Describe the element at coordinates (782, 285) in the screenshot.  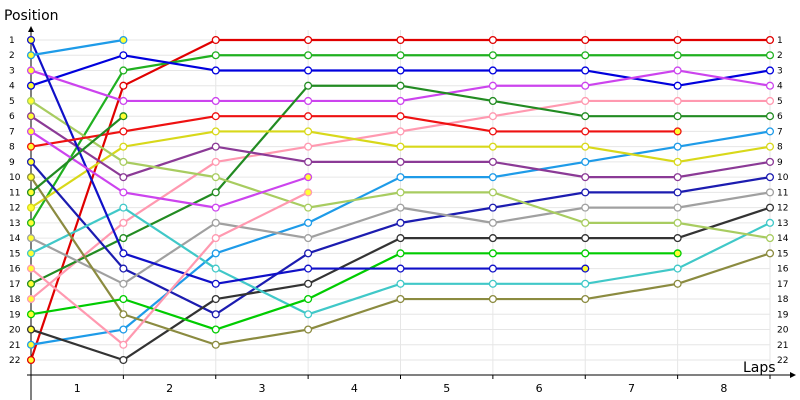
I see `y-tick-label-right: 17` at that location.